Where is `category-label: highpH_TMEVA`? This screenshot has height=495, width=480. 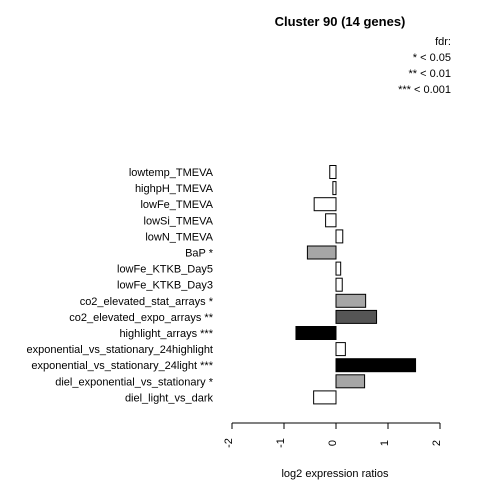 category-label: highpH_TMEVA is located at coordinates (174, 189).